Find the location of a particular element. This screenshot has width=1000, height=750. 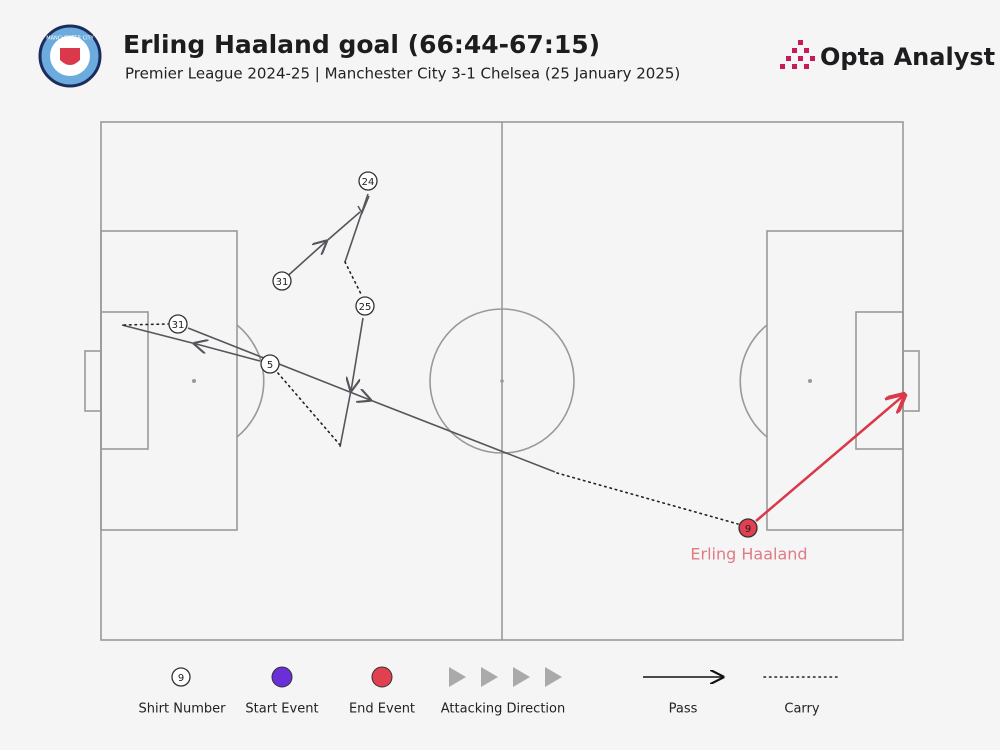

club-badge: MANCHESTER CITY is located at coordinates (70, 56).